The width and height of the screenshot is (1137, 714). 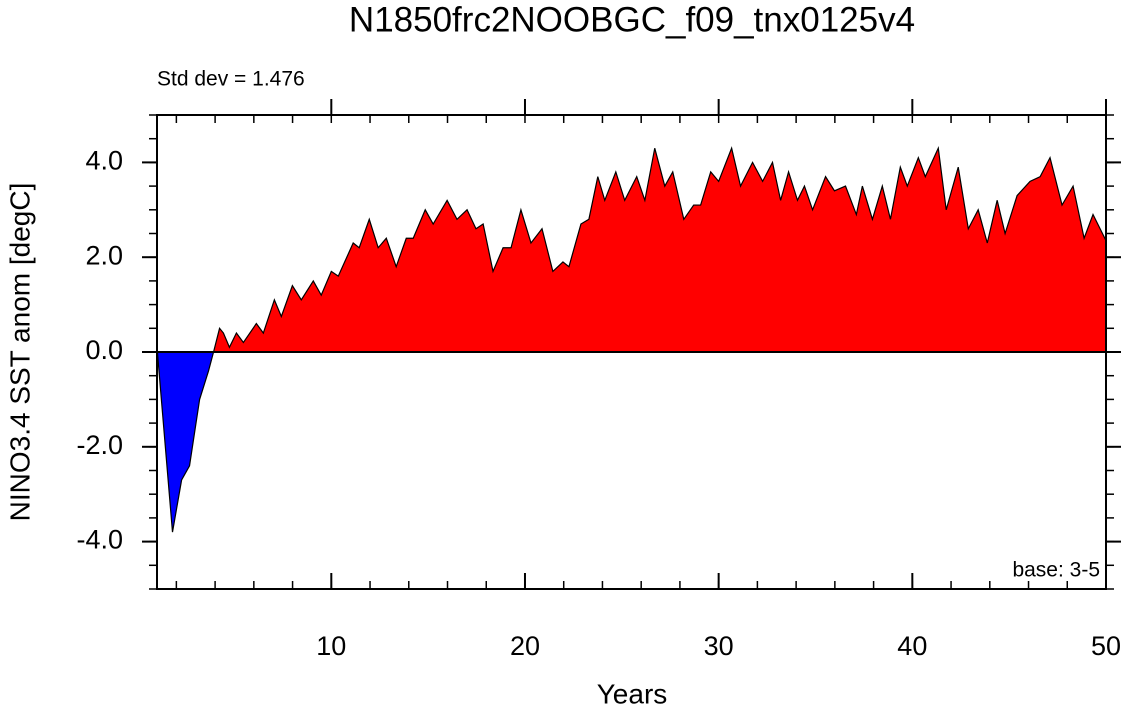 I want to click on y-tick-label: 4.0, so click(x=104, y=161).